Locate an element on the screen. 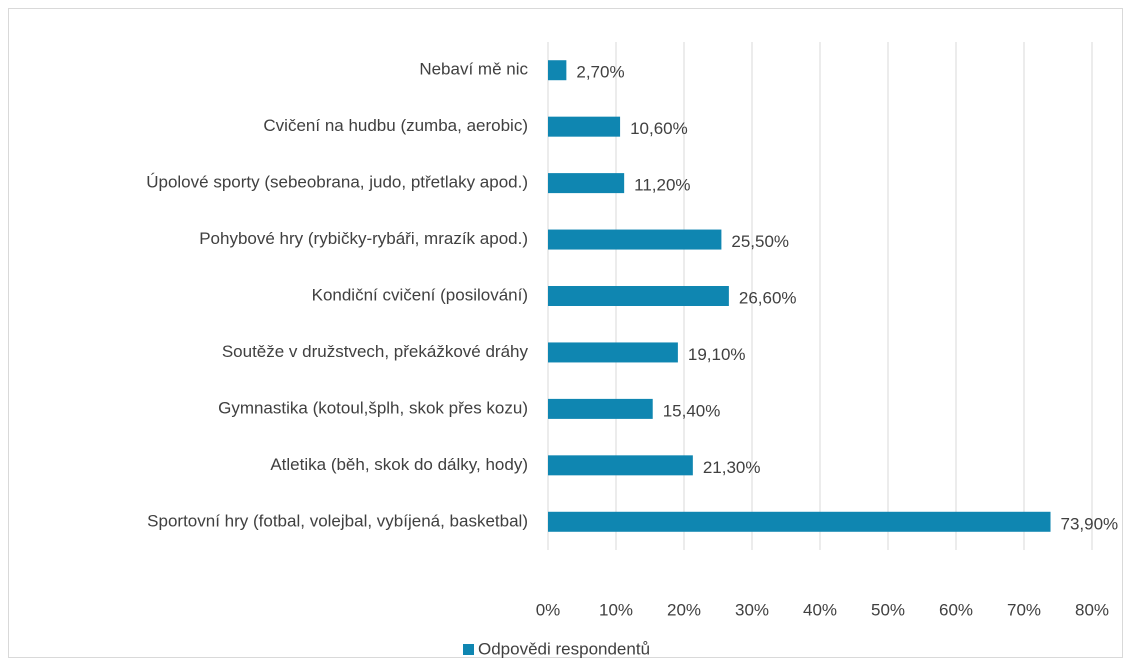  y-tick-label: Nebaví mě nic is located at coordinates (473, 69).